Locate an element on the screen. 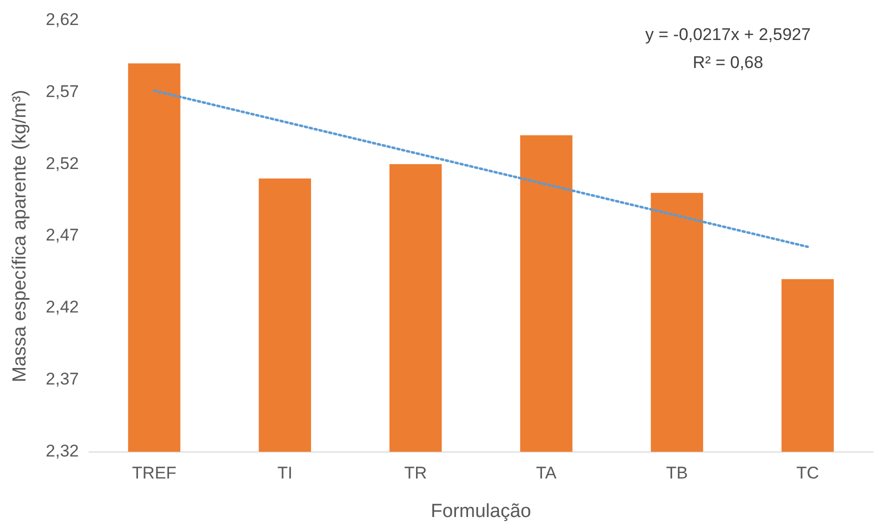  x-tick-label: TA is located at coordinates (547, 473).